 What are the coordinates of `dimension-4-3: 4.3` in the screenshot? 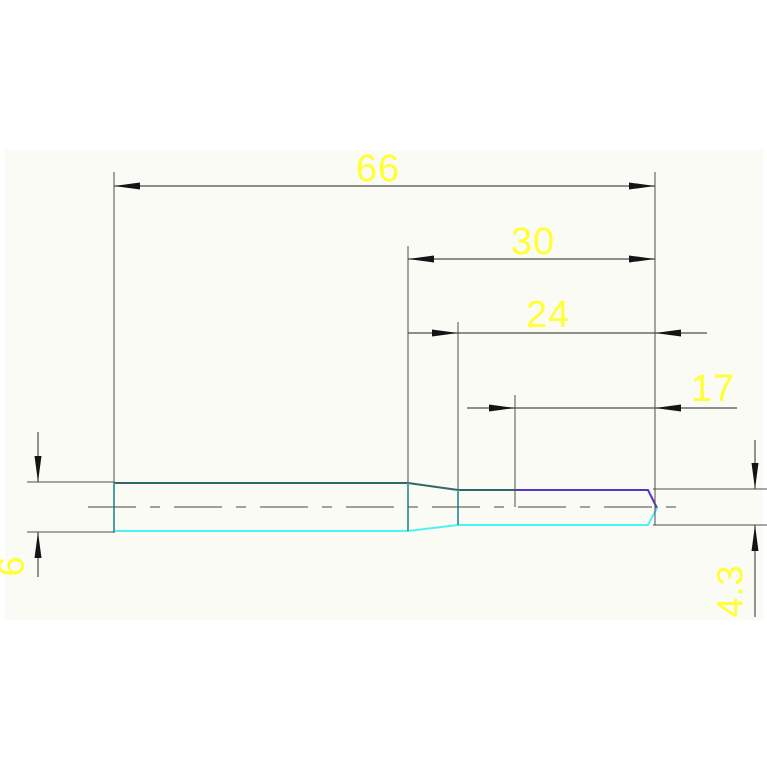 It's located at (710, 529).